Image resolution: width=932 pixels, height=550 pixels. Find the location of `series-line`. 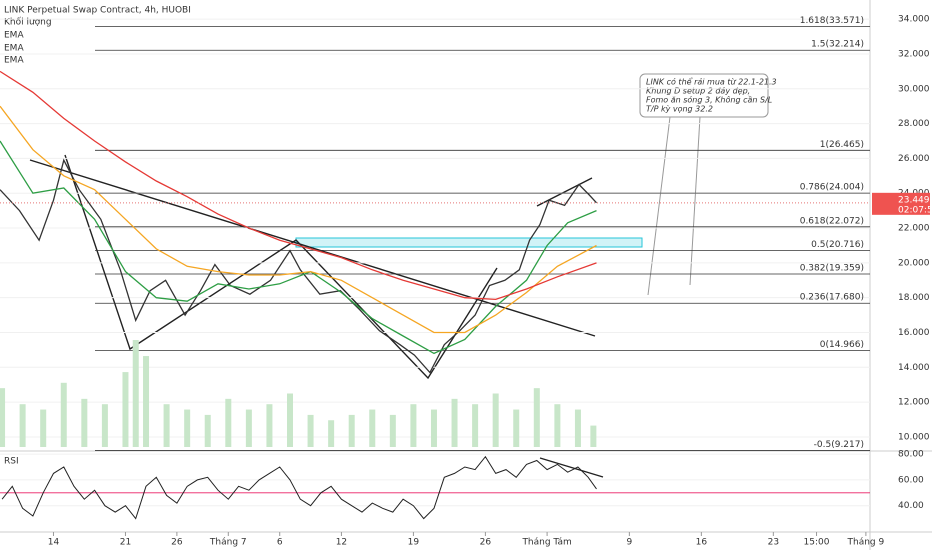

series-line is located at coordinates (299, 487).